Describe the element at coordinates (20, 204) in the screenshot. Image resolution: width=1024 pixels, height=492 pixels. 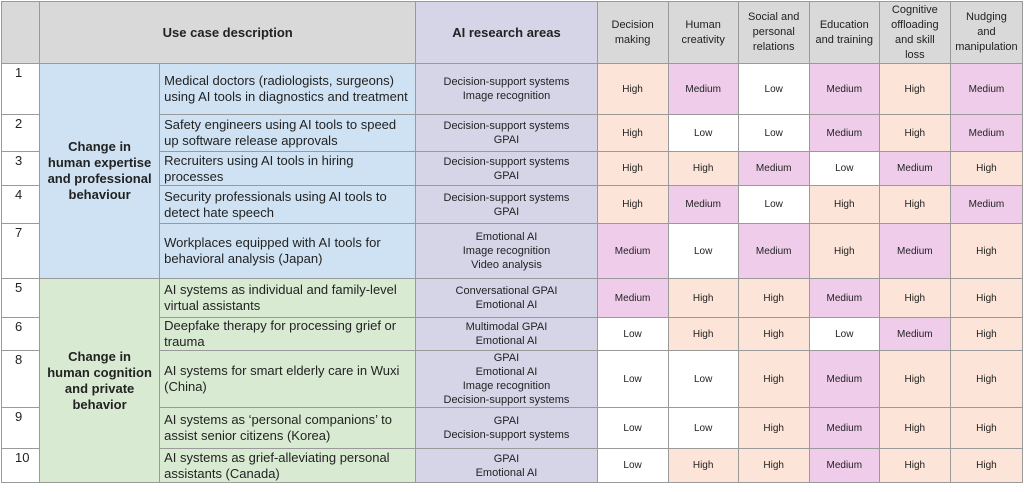
I see `row-number: 4` at that location.